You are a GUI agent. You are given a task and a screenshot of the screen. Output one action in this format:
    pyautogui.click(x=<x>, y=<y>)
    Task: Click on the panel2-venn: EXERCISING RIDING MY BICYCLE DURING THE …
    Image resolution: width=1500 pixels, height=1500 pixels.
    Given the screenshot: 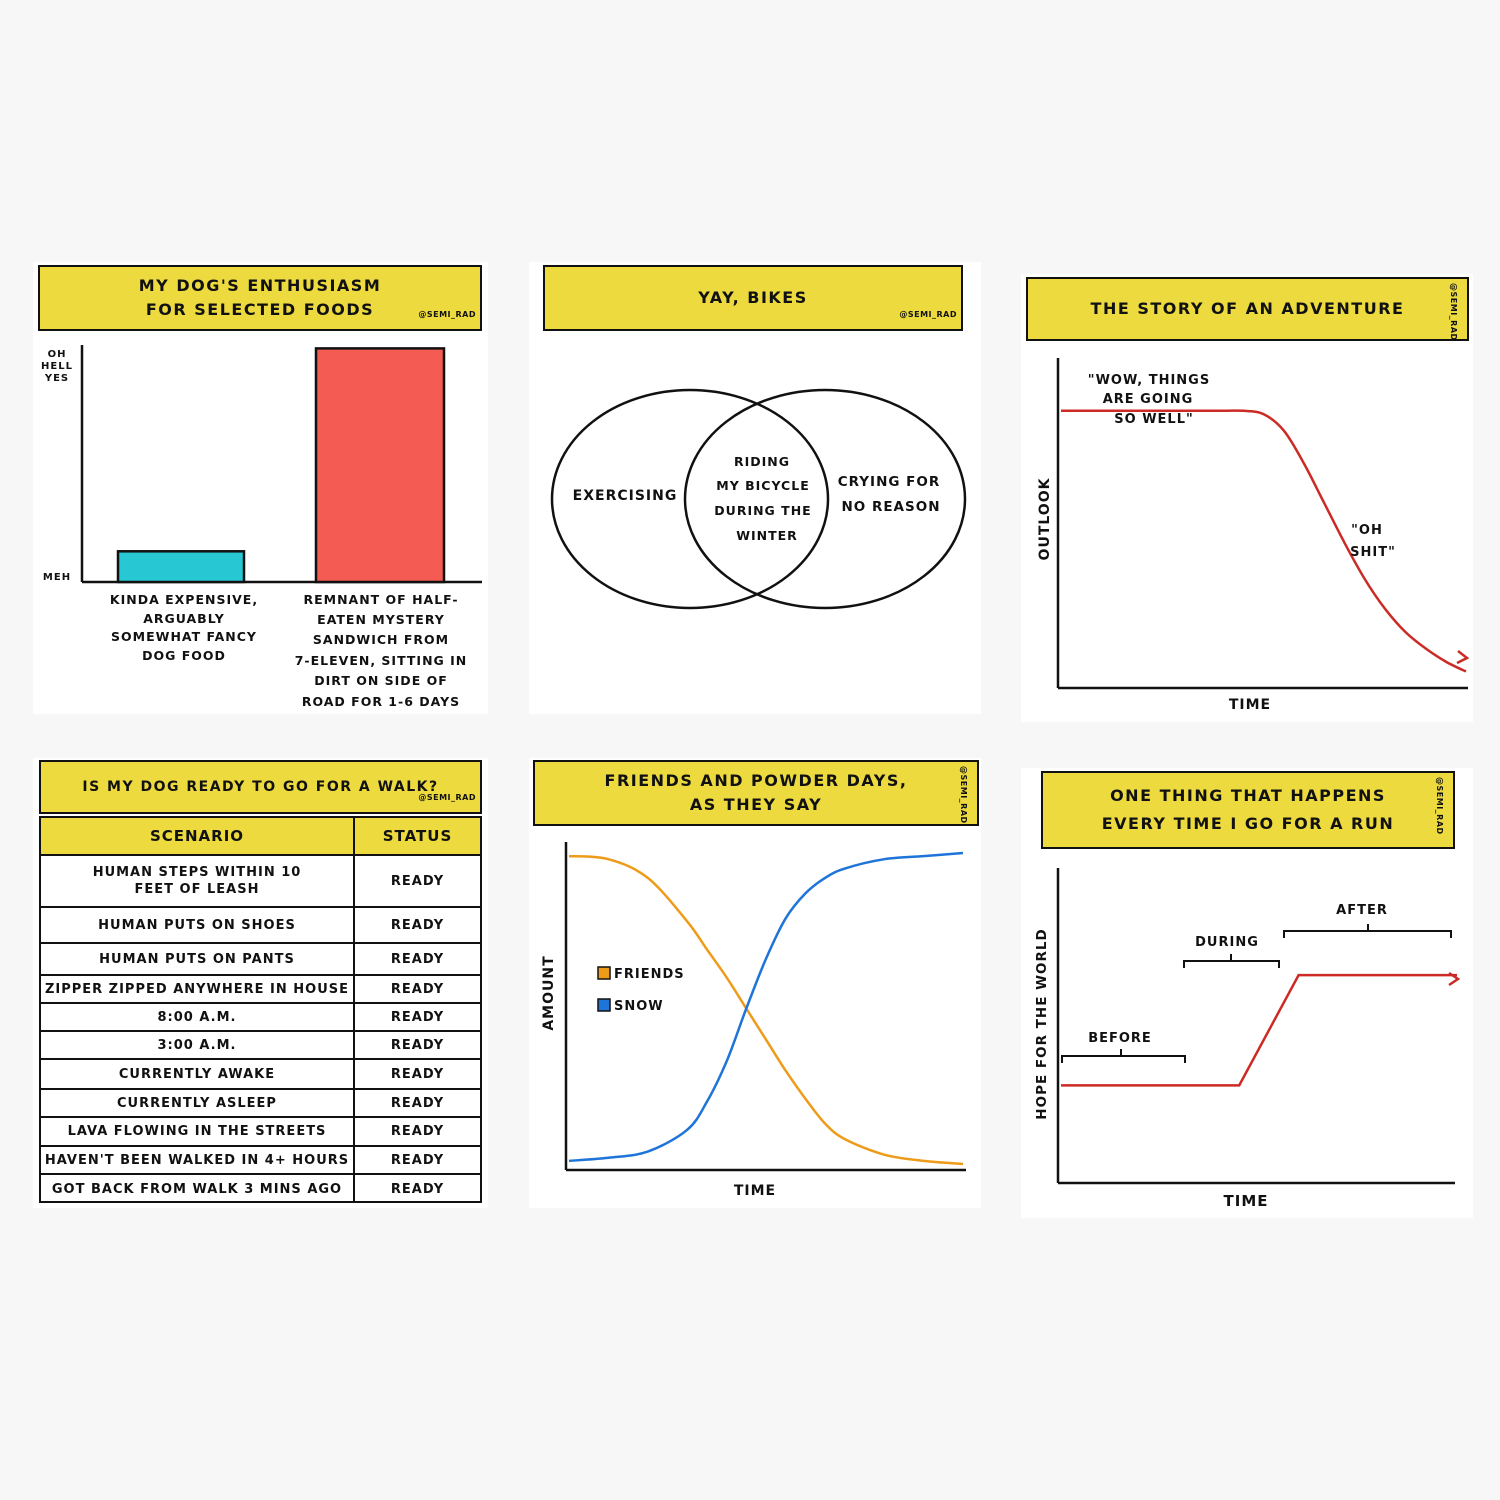 What is the action you would take?
    pyautogui.click(x=758, y=499)
    